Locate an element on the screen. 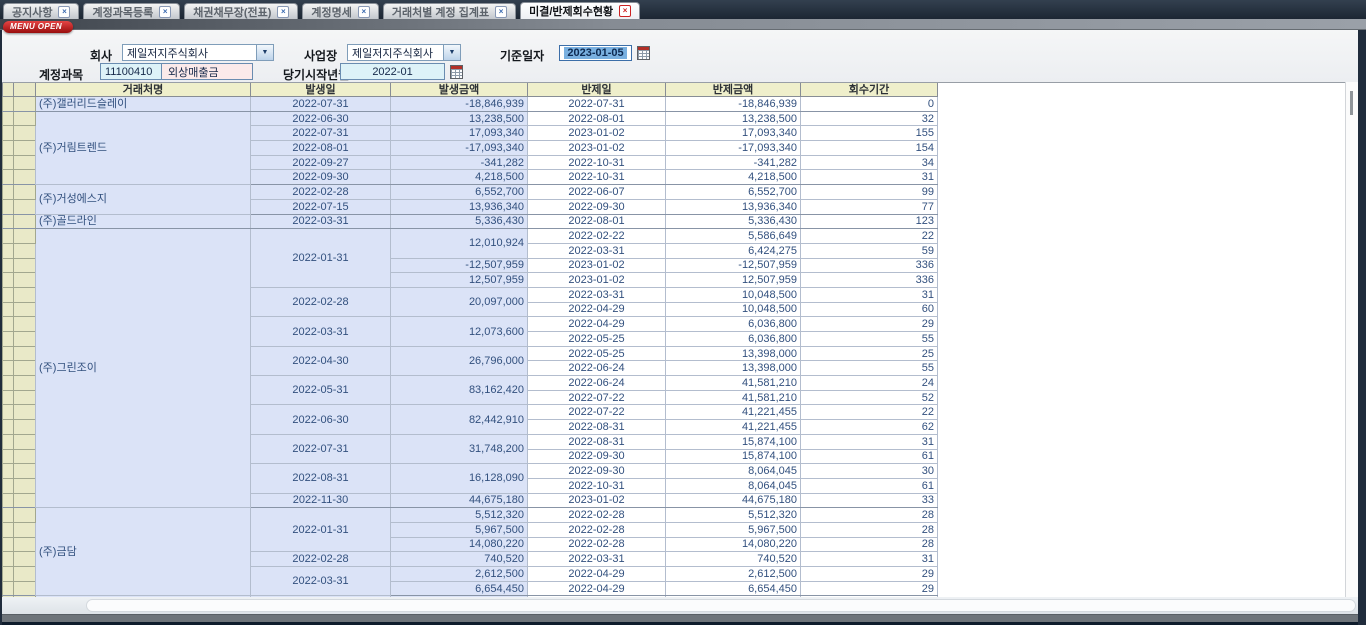 The image size is (1366, 625). chevron-down-icon: ▼ is located at coordinates (451, 52).